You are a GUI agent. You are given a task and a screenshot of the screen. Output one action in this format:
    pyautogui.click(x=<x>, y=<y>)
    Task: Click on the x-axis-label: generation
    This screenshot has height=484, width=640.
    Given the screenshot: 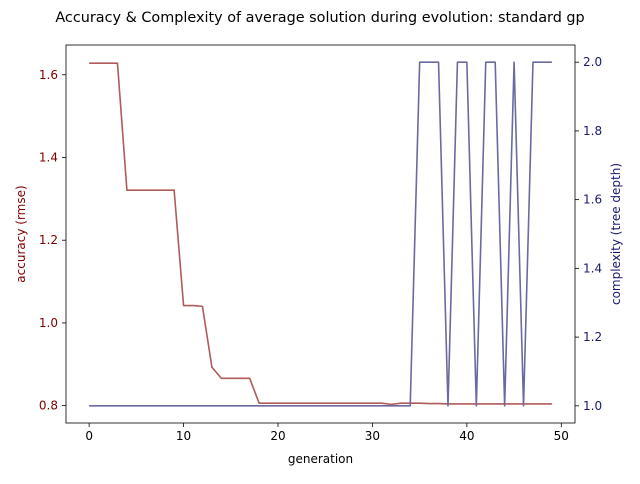 What is the action you would take?
    pyautogui.click(x=320, y=459)
    